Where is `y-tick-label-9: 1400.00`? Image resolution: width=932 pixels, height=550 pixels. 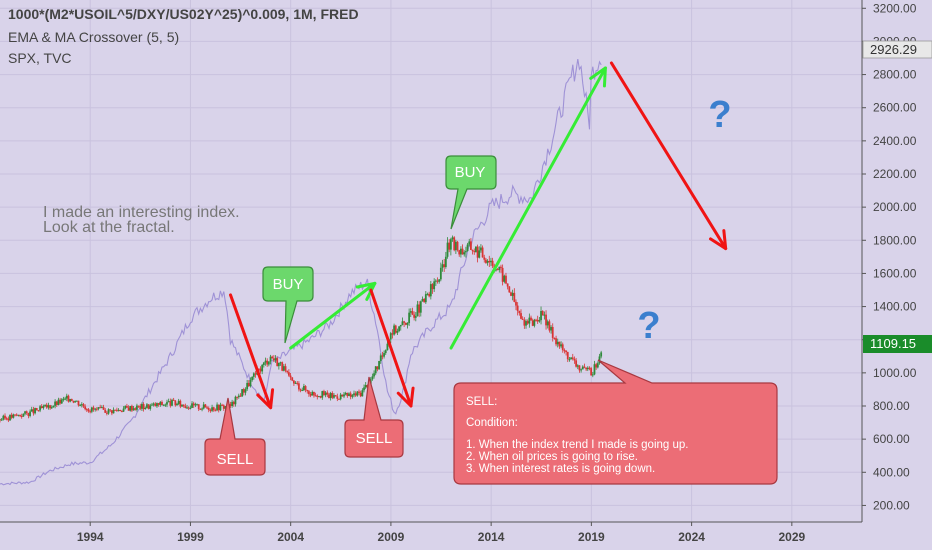 y-tick-label-9: 1400.00 is located at coordinates (895, 307).